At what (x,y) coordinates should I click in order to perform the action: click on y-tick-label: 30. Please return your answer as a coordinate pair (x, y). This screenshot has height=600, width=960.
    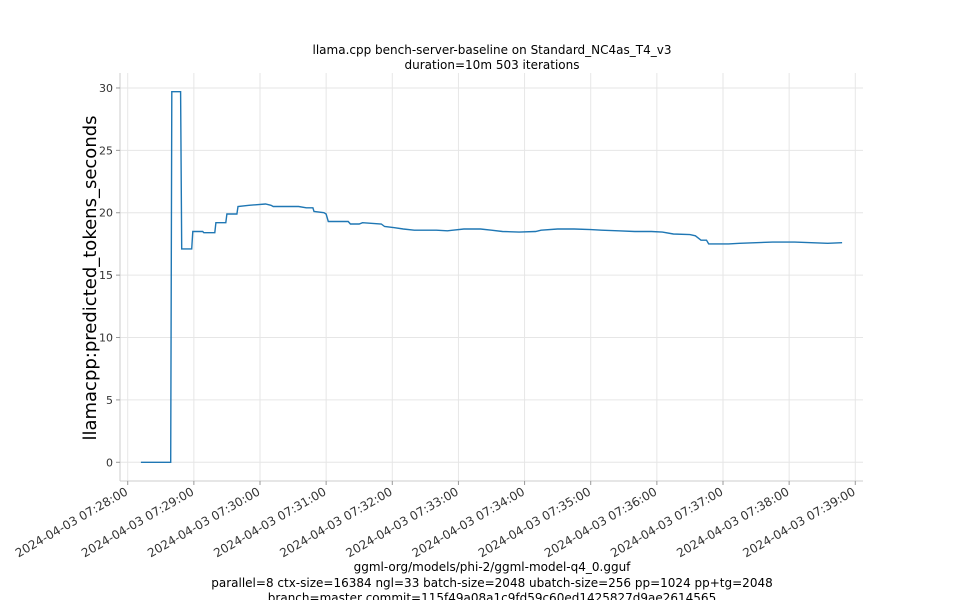
    Looking at the image, I should click on (106, 88).